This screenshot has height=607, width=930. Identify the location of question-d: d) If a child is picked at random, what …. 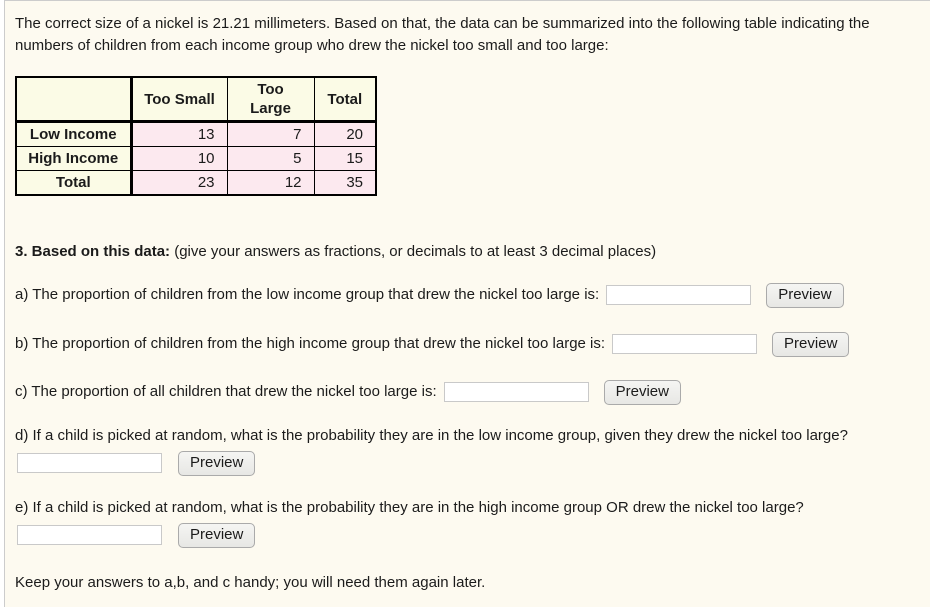
(466, 450).